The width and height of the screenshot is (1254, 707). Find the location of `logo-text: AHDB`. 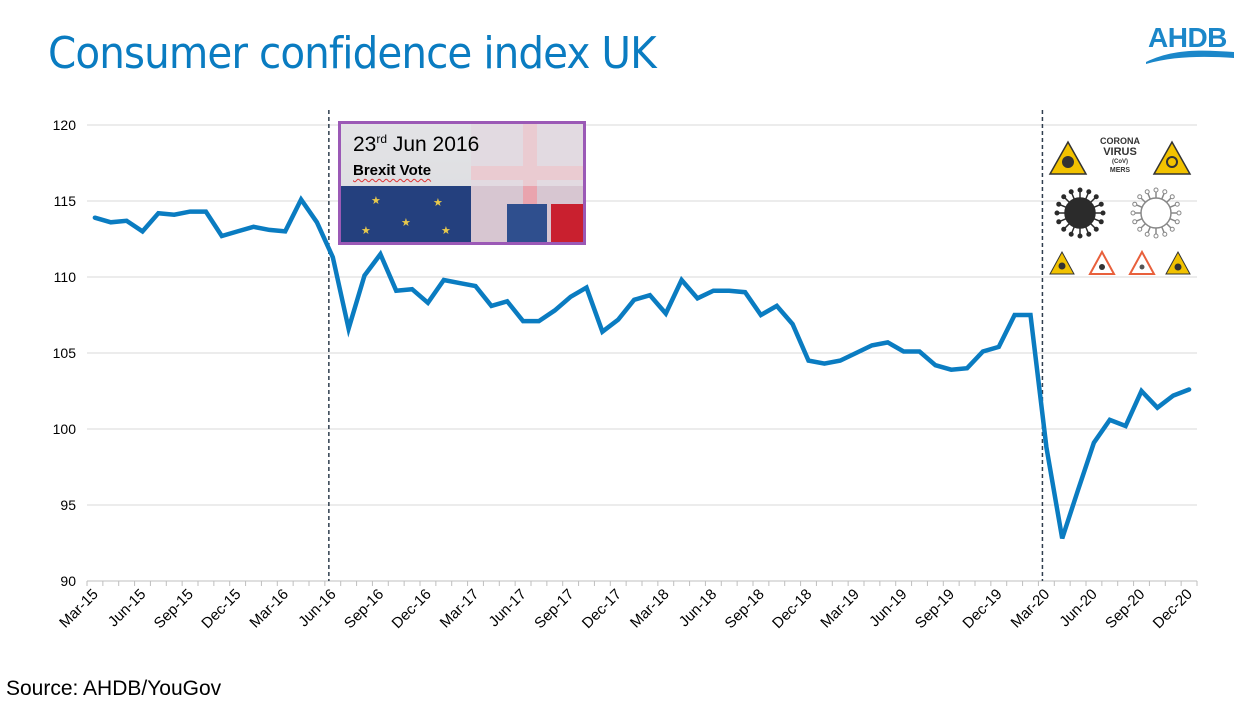

logo-text: AHDB is located at coordinates (1187, 37).